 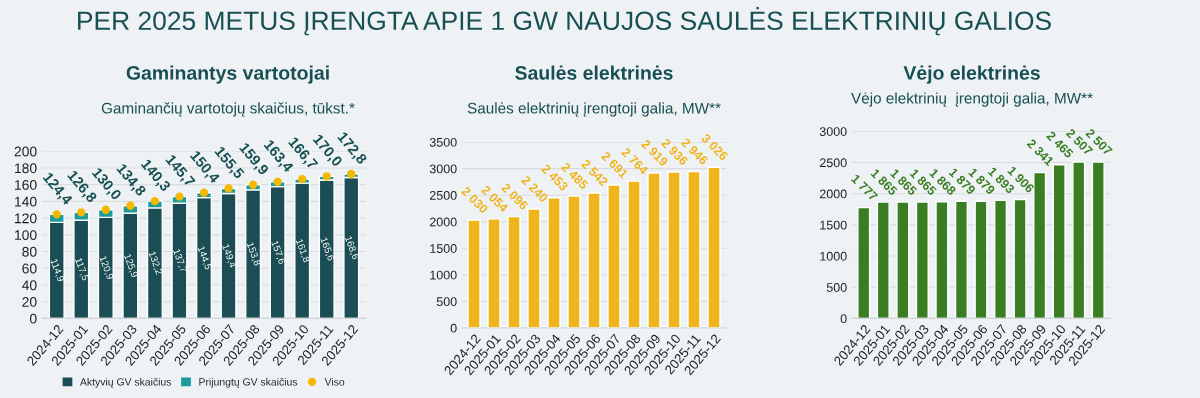 I want to click on chart-title: Vėjo elektrinės, so click(x=971, y=74).